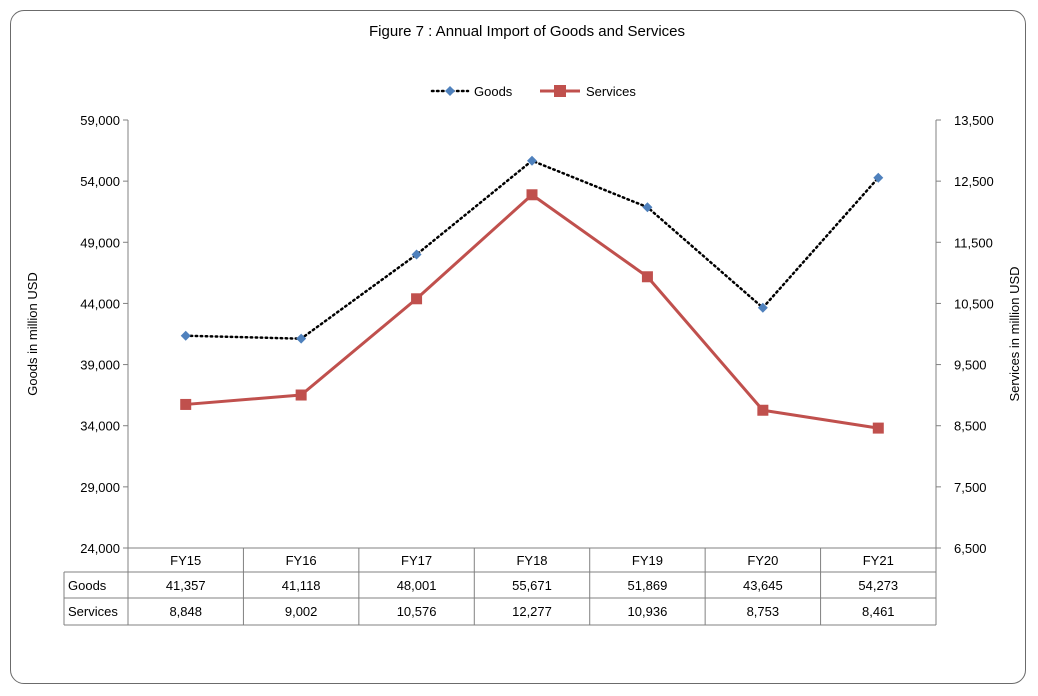 The height and width of the screenshot is (696, 1038). Describe the element at coordinates (648, 611) in the screenshot. I see `table-cell-services: 10,936` at that location.